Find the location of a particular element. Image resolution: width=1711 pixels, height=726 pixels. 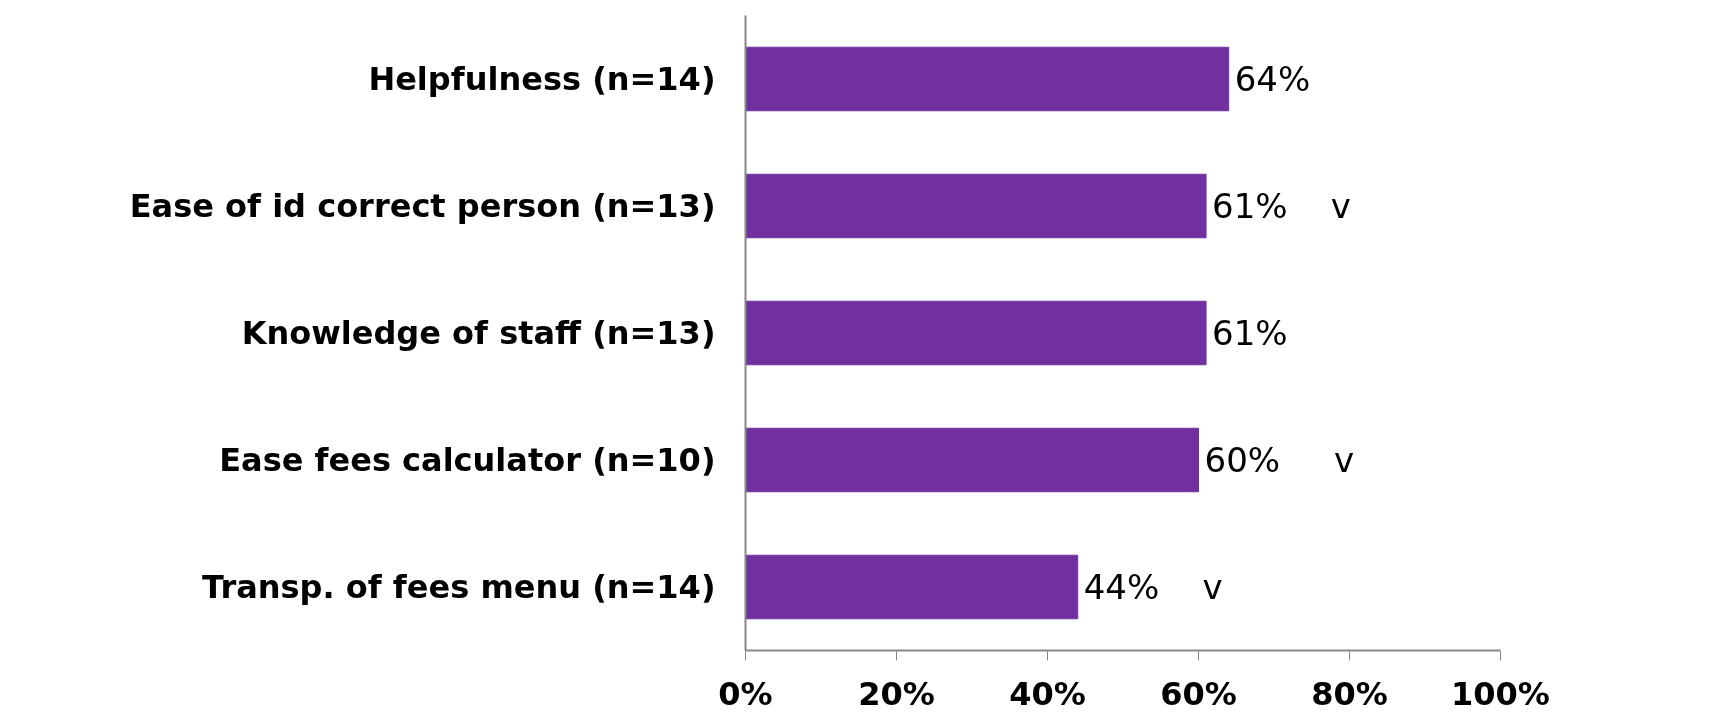

x-tick-label: 100% is located at coordinates (1500, 693).